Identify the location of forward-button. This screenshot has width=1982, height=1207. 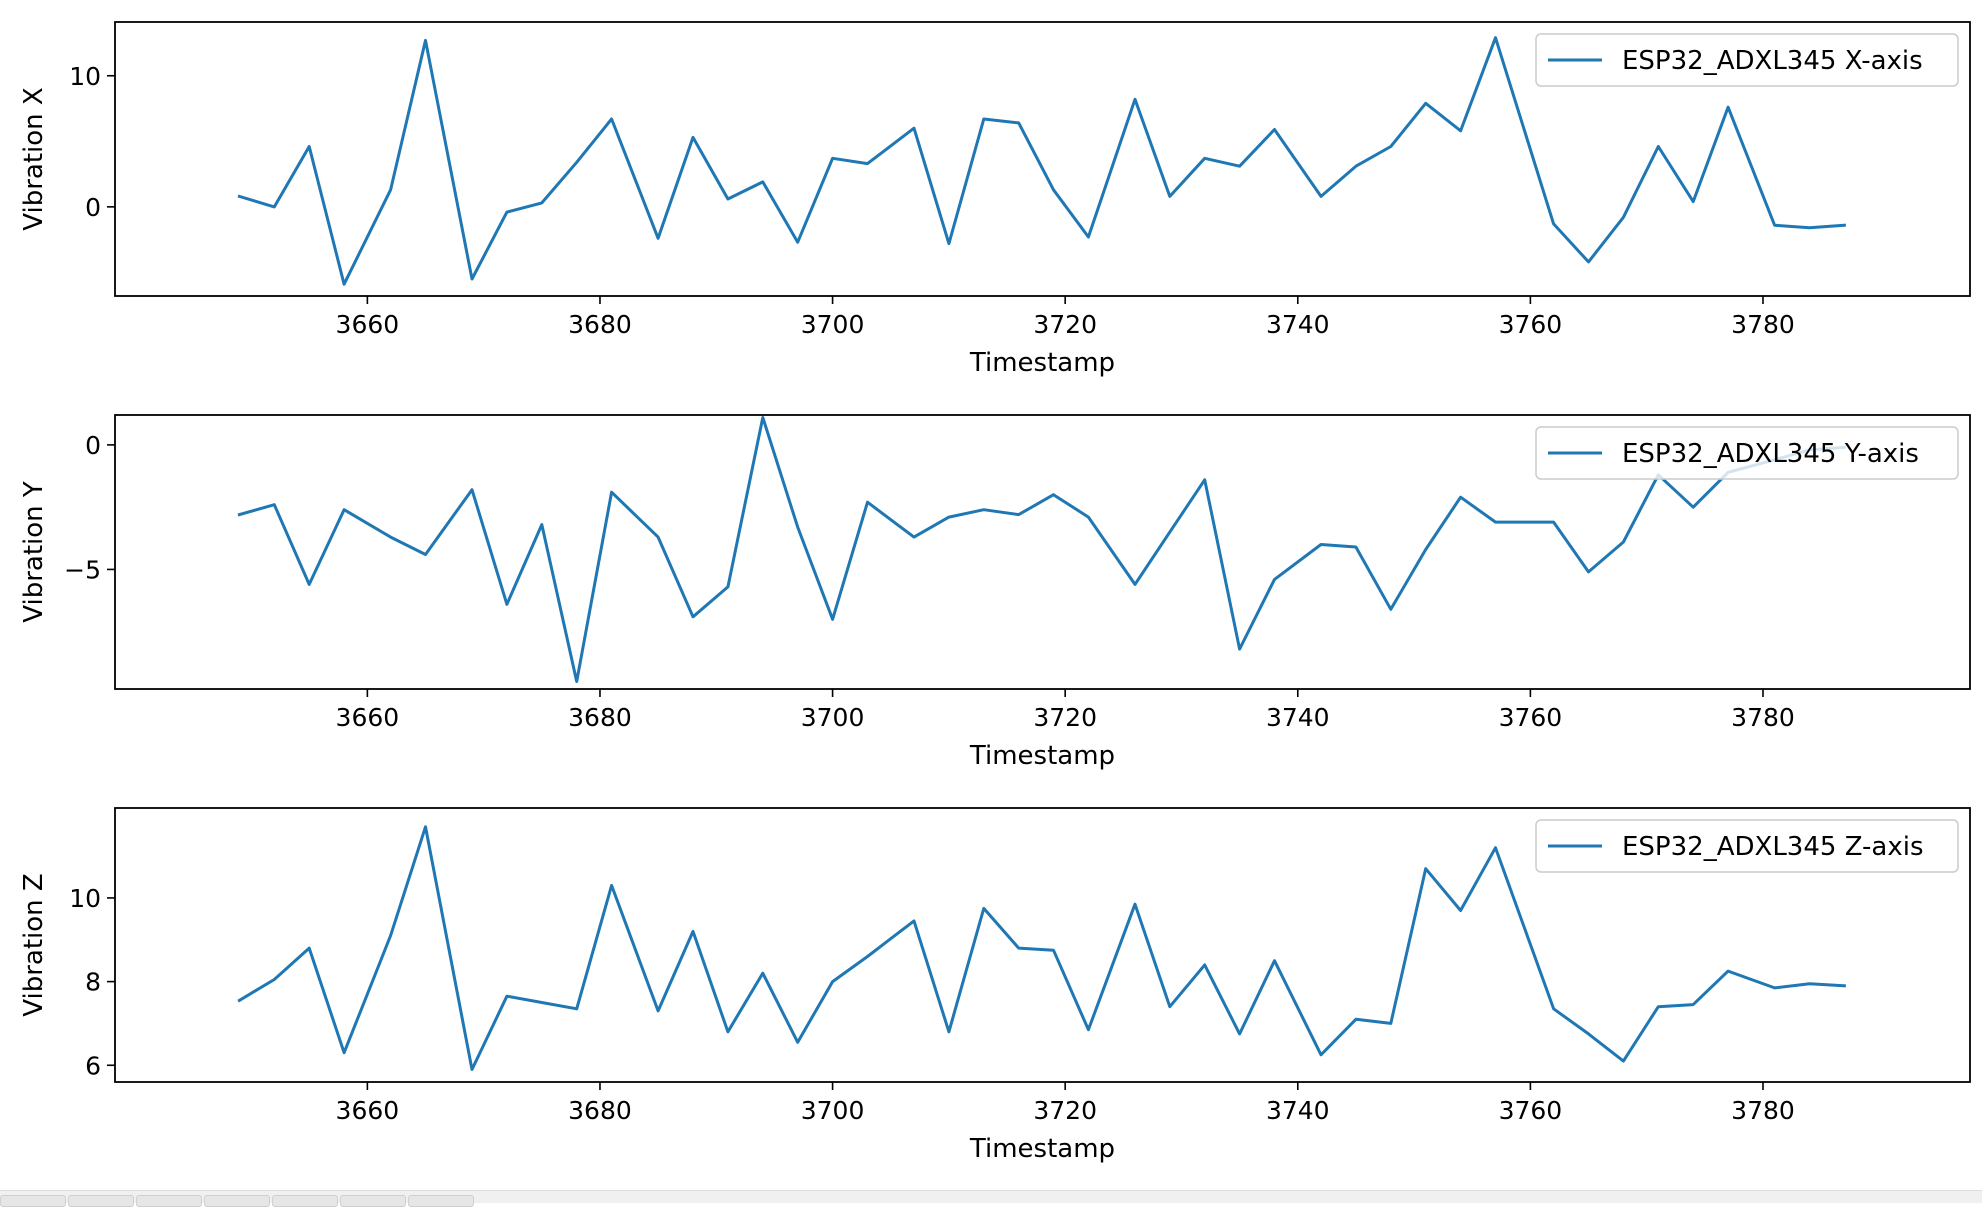
(169, 1201).